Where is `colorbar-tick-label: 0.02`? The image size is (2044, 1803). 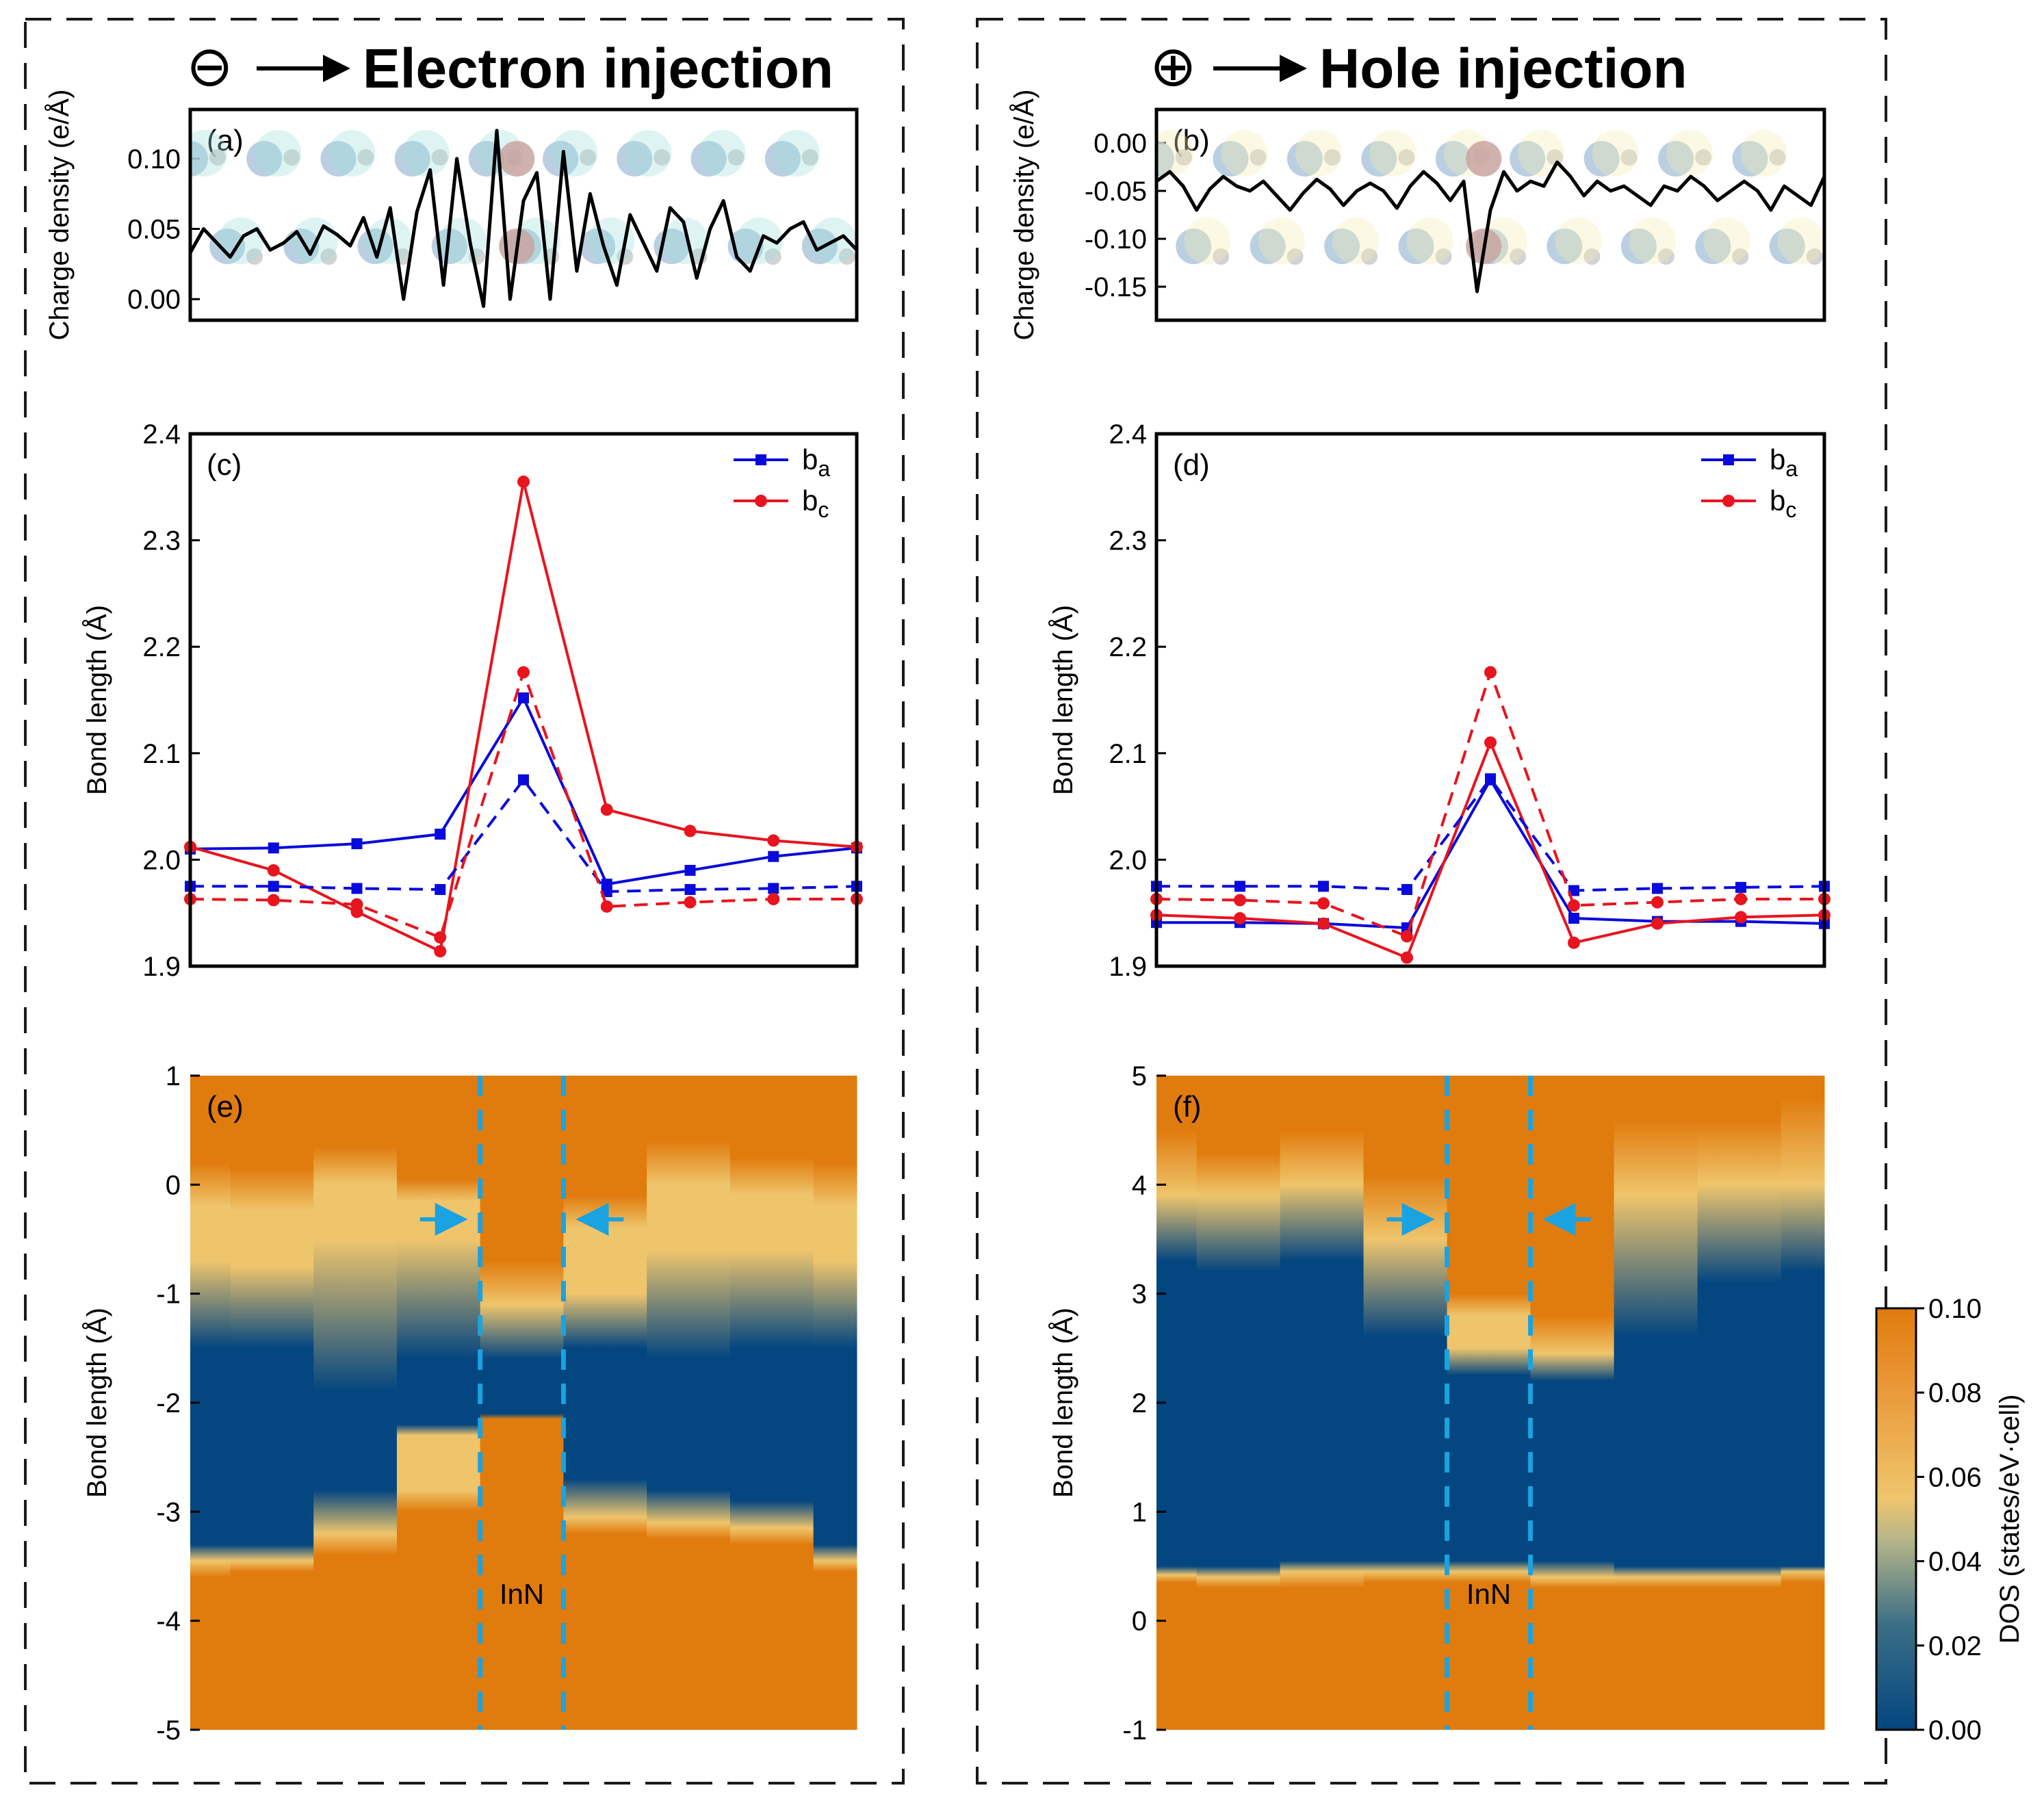 colorbar-tick-label: 0.02 is located at coordinates (1955, 1646).